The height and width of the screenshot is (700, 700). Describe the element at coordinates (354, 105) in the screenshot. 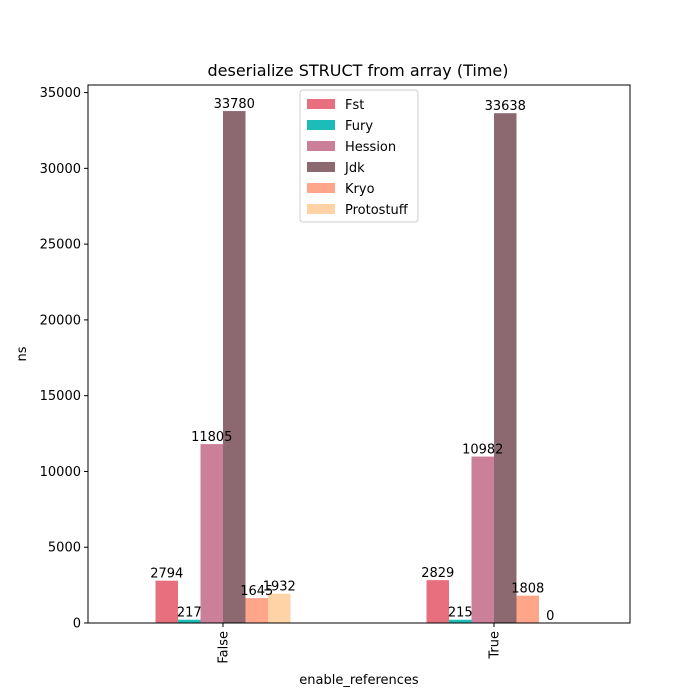

I see `legend-label-fst: Fst` at that location.